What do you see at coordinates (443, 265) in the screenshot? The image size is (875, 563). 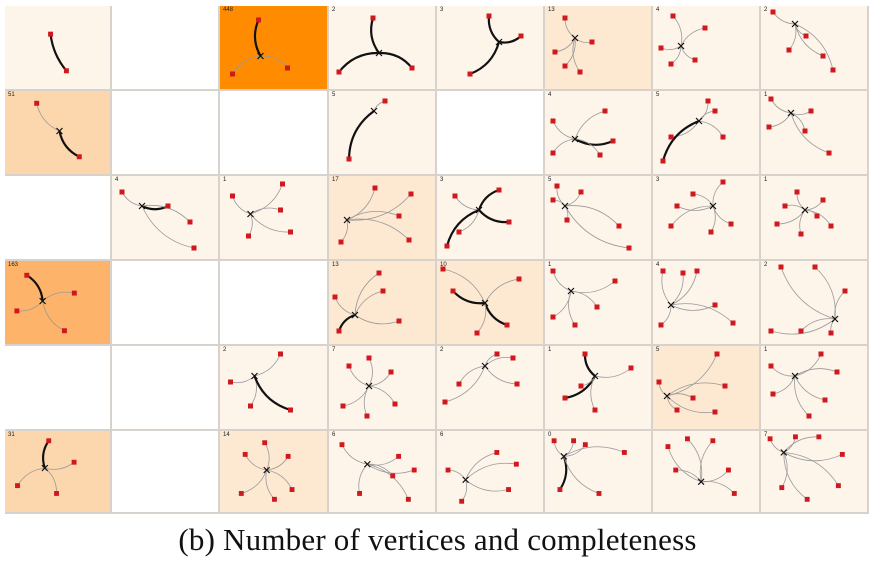 I see `cell-count-label: 10` at bounding box center [443, 265].